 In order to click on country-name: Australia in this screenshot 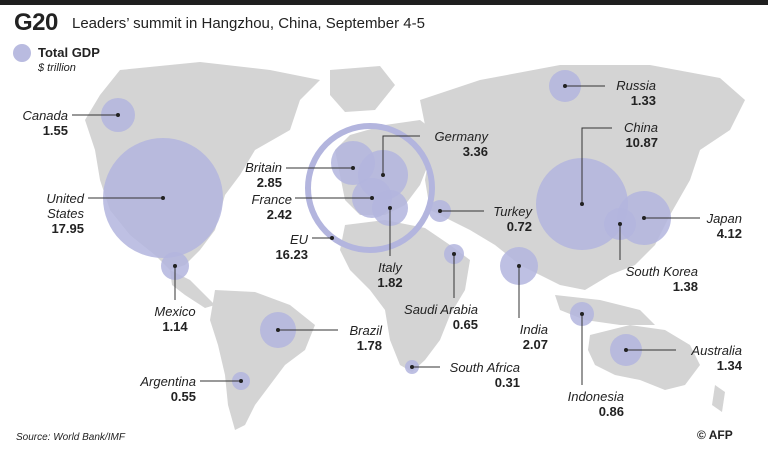, I will do `click(716, 350)`.